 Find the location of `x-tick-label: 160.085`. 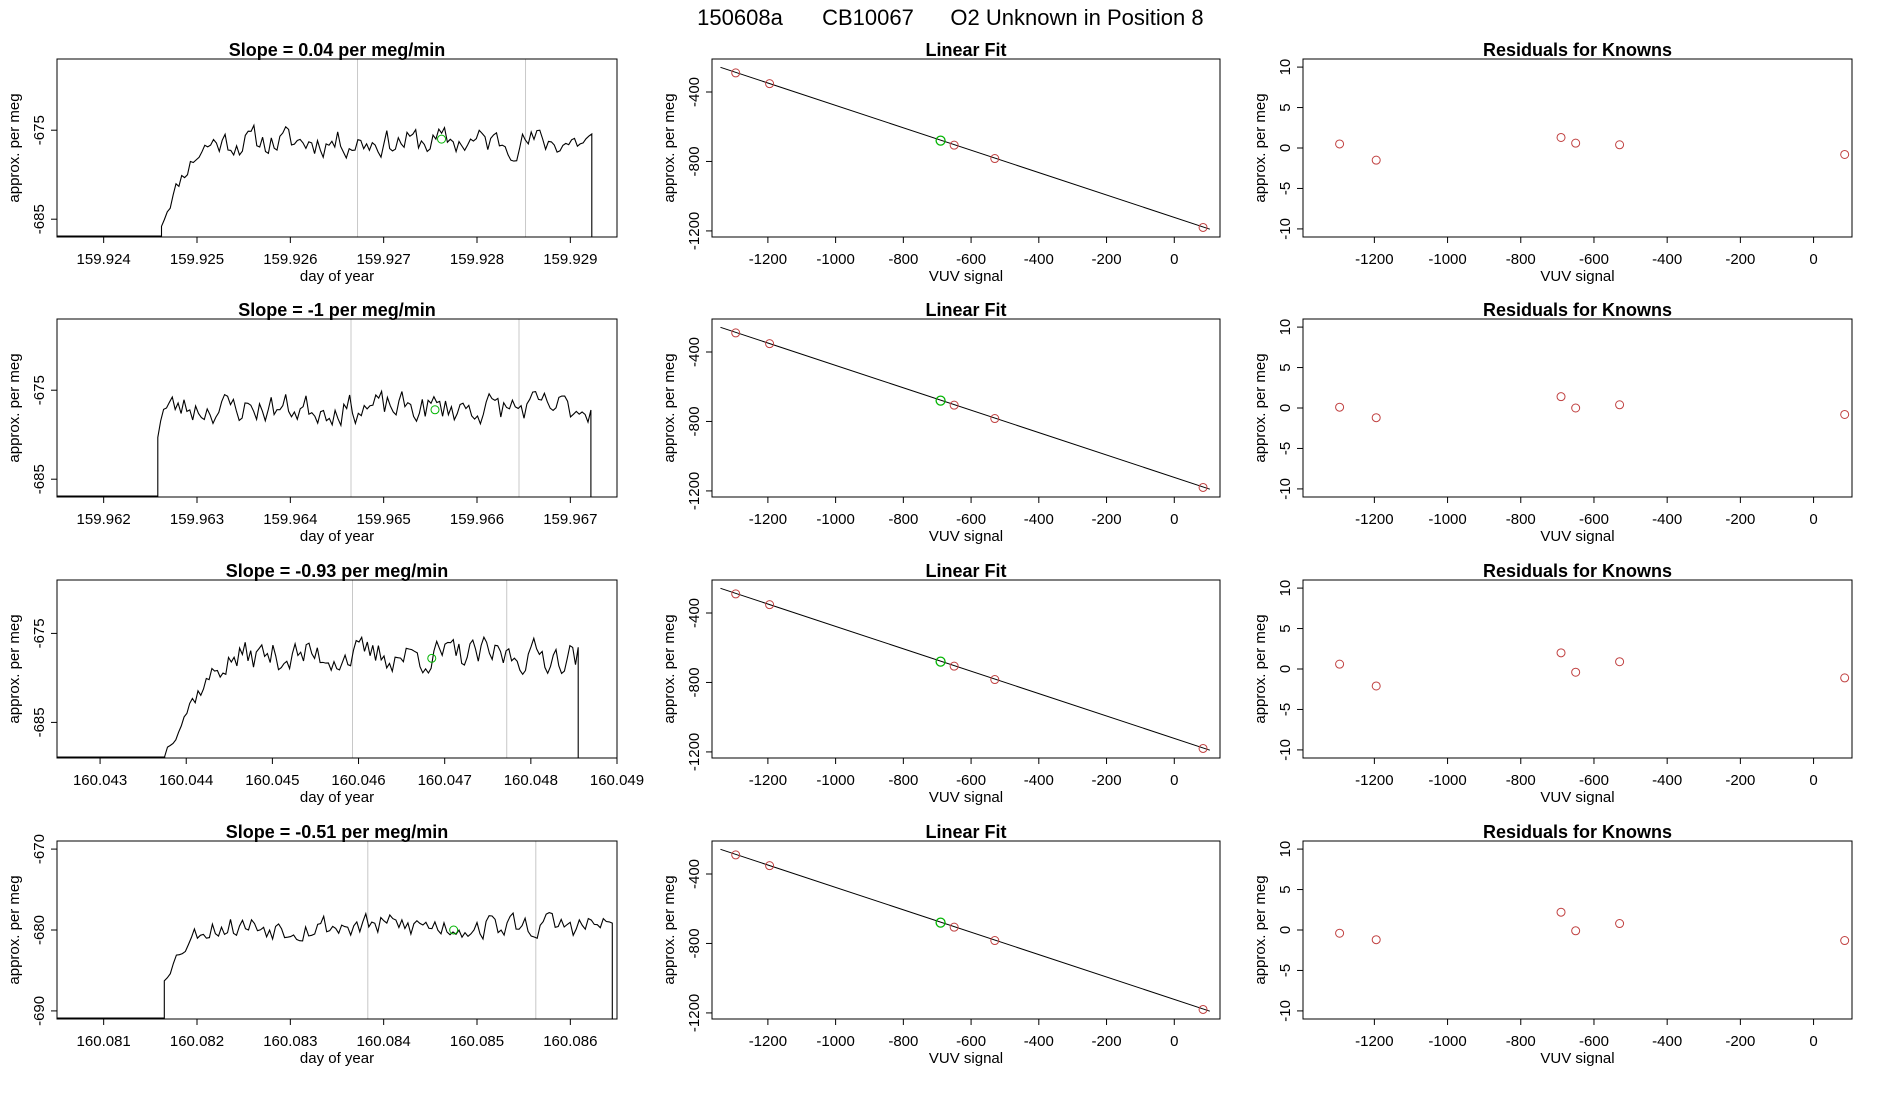

x-tick-label: 160.085 is located at coordinates (477, 1041).